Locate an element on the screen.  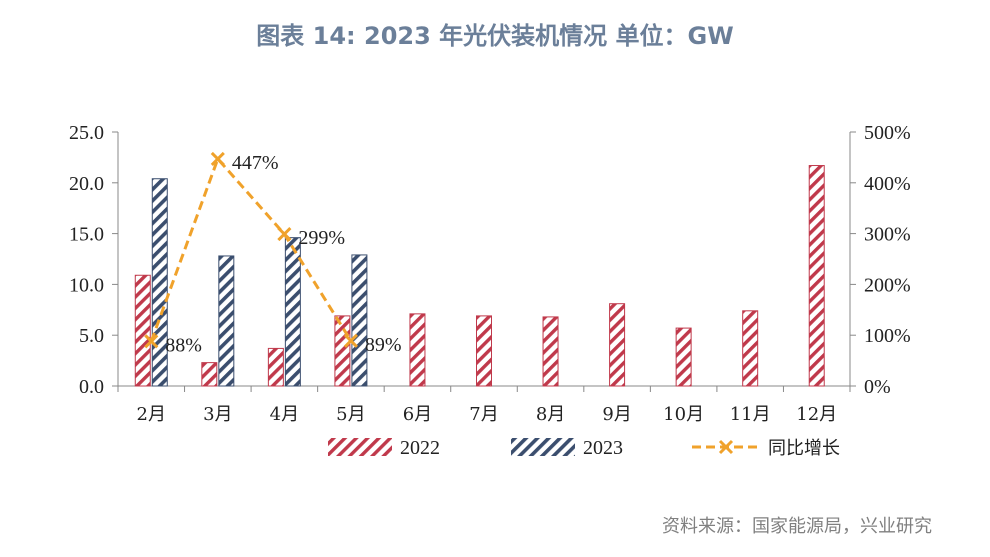
legend-label-2022: 2022 is located at coordinates (420, 448).